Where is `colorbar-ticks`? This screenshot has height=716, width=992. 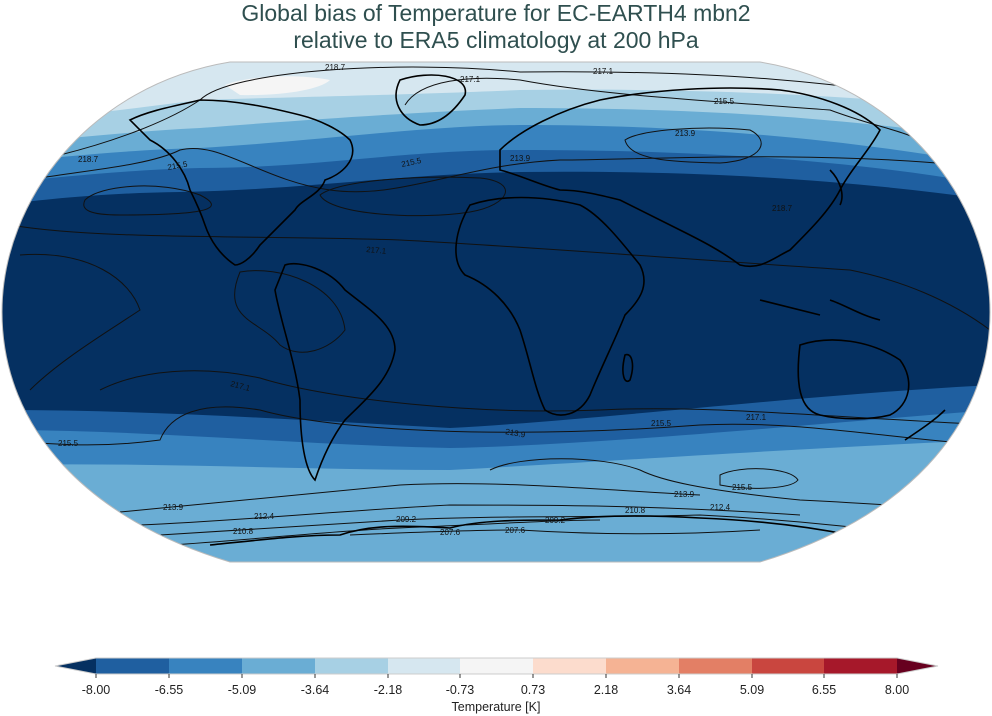 colorbar-ticks is located at coordinates (496, 676).